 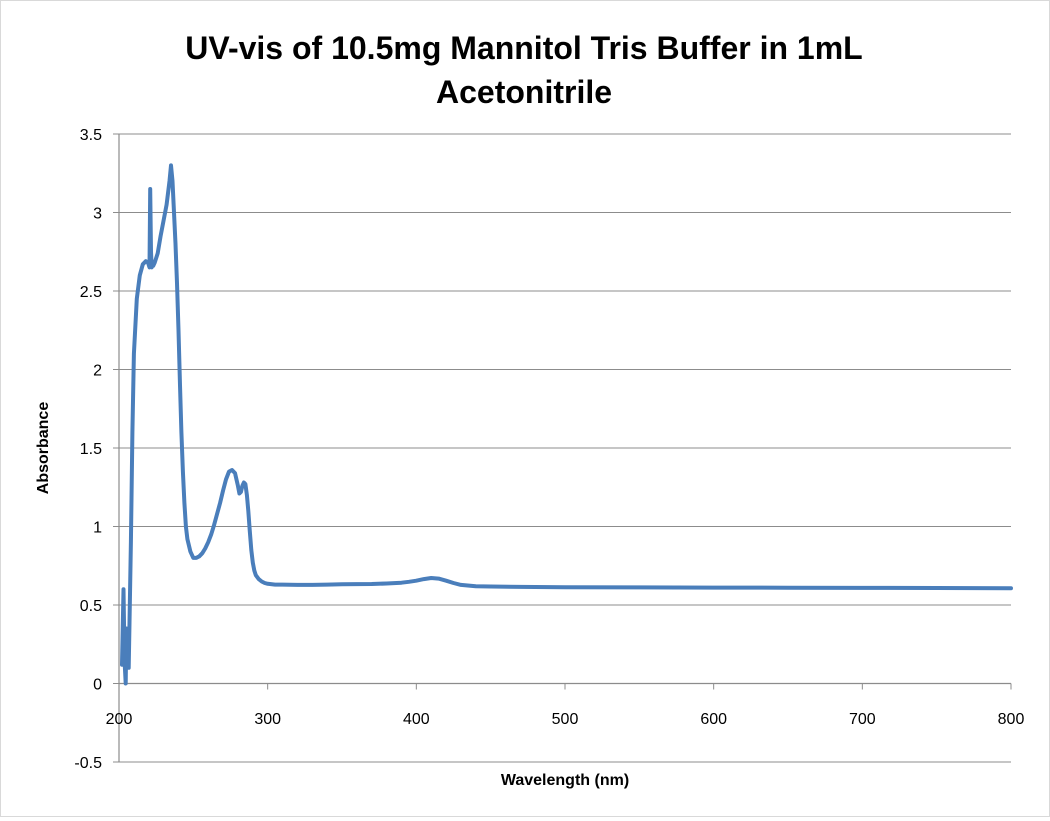 What do you see at coordinates (97, 528) in the screenshot?
I see `y-tick-label: 1` at bounding box center [97, 528].